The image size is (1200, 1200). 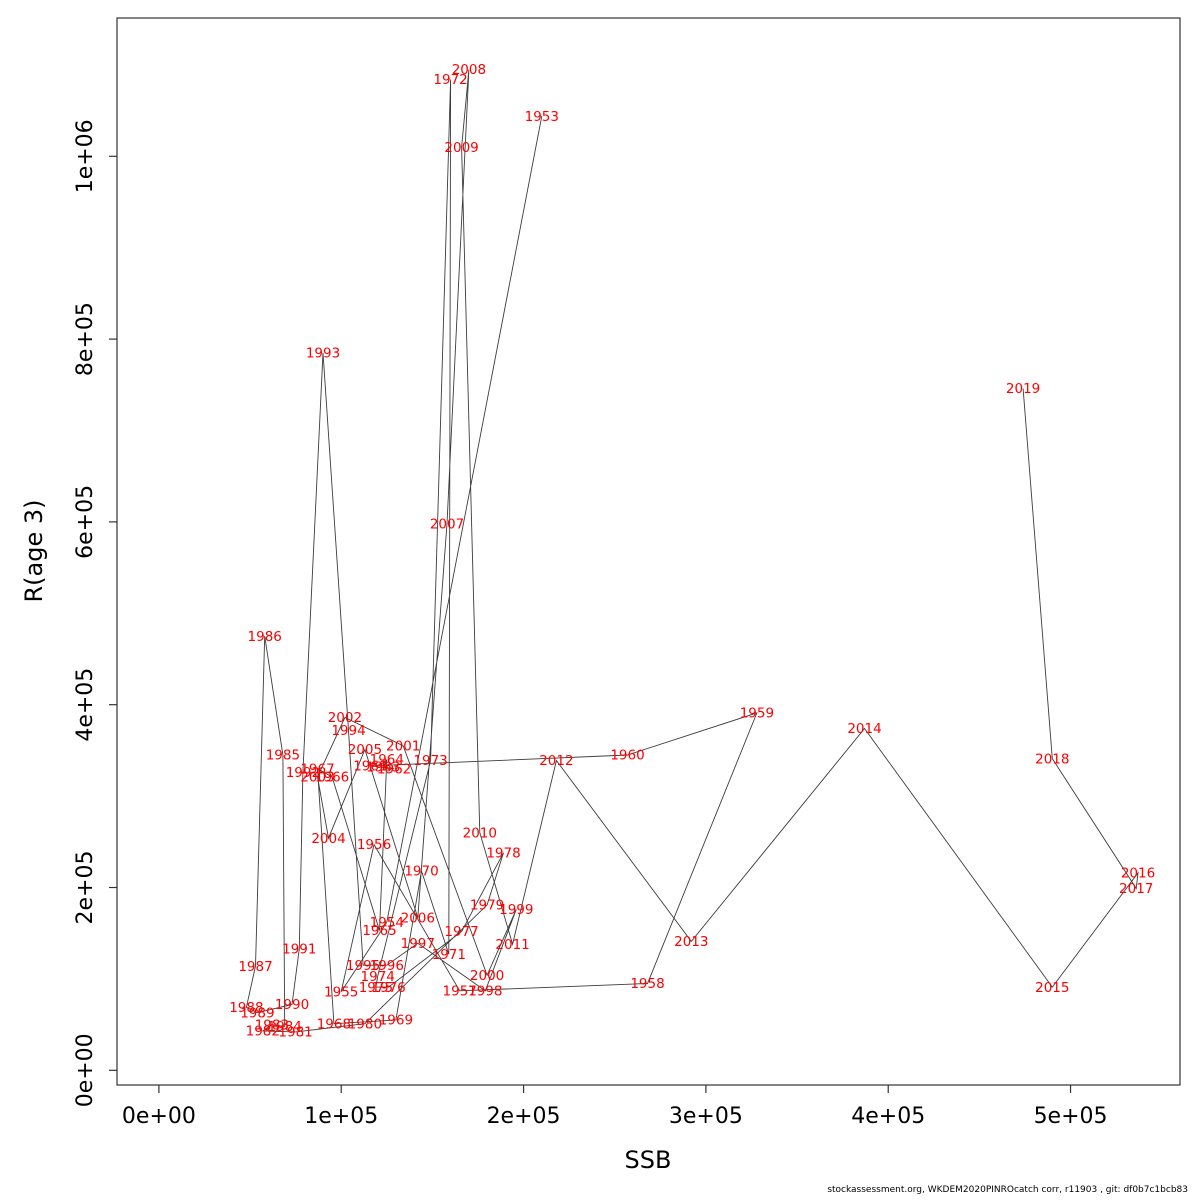 What do you see at coordinates (283, 756) in the screenshot?
I see `year-label: 1985` at bounding box center [283, 756].